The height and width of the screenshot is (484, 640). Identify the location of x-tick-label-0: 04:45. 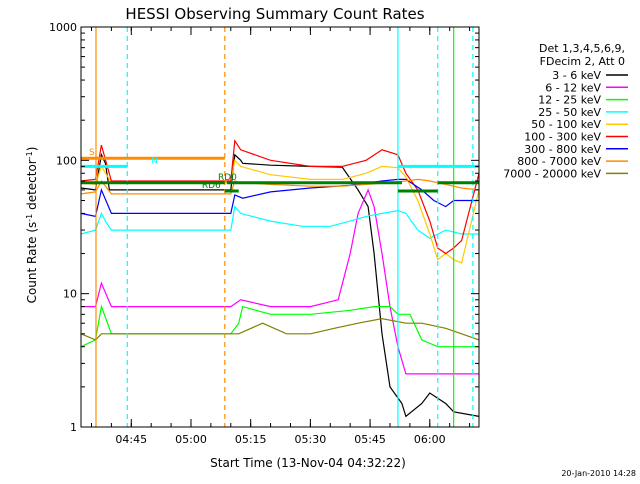
(131, 439).